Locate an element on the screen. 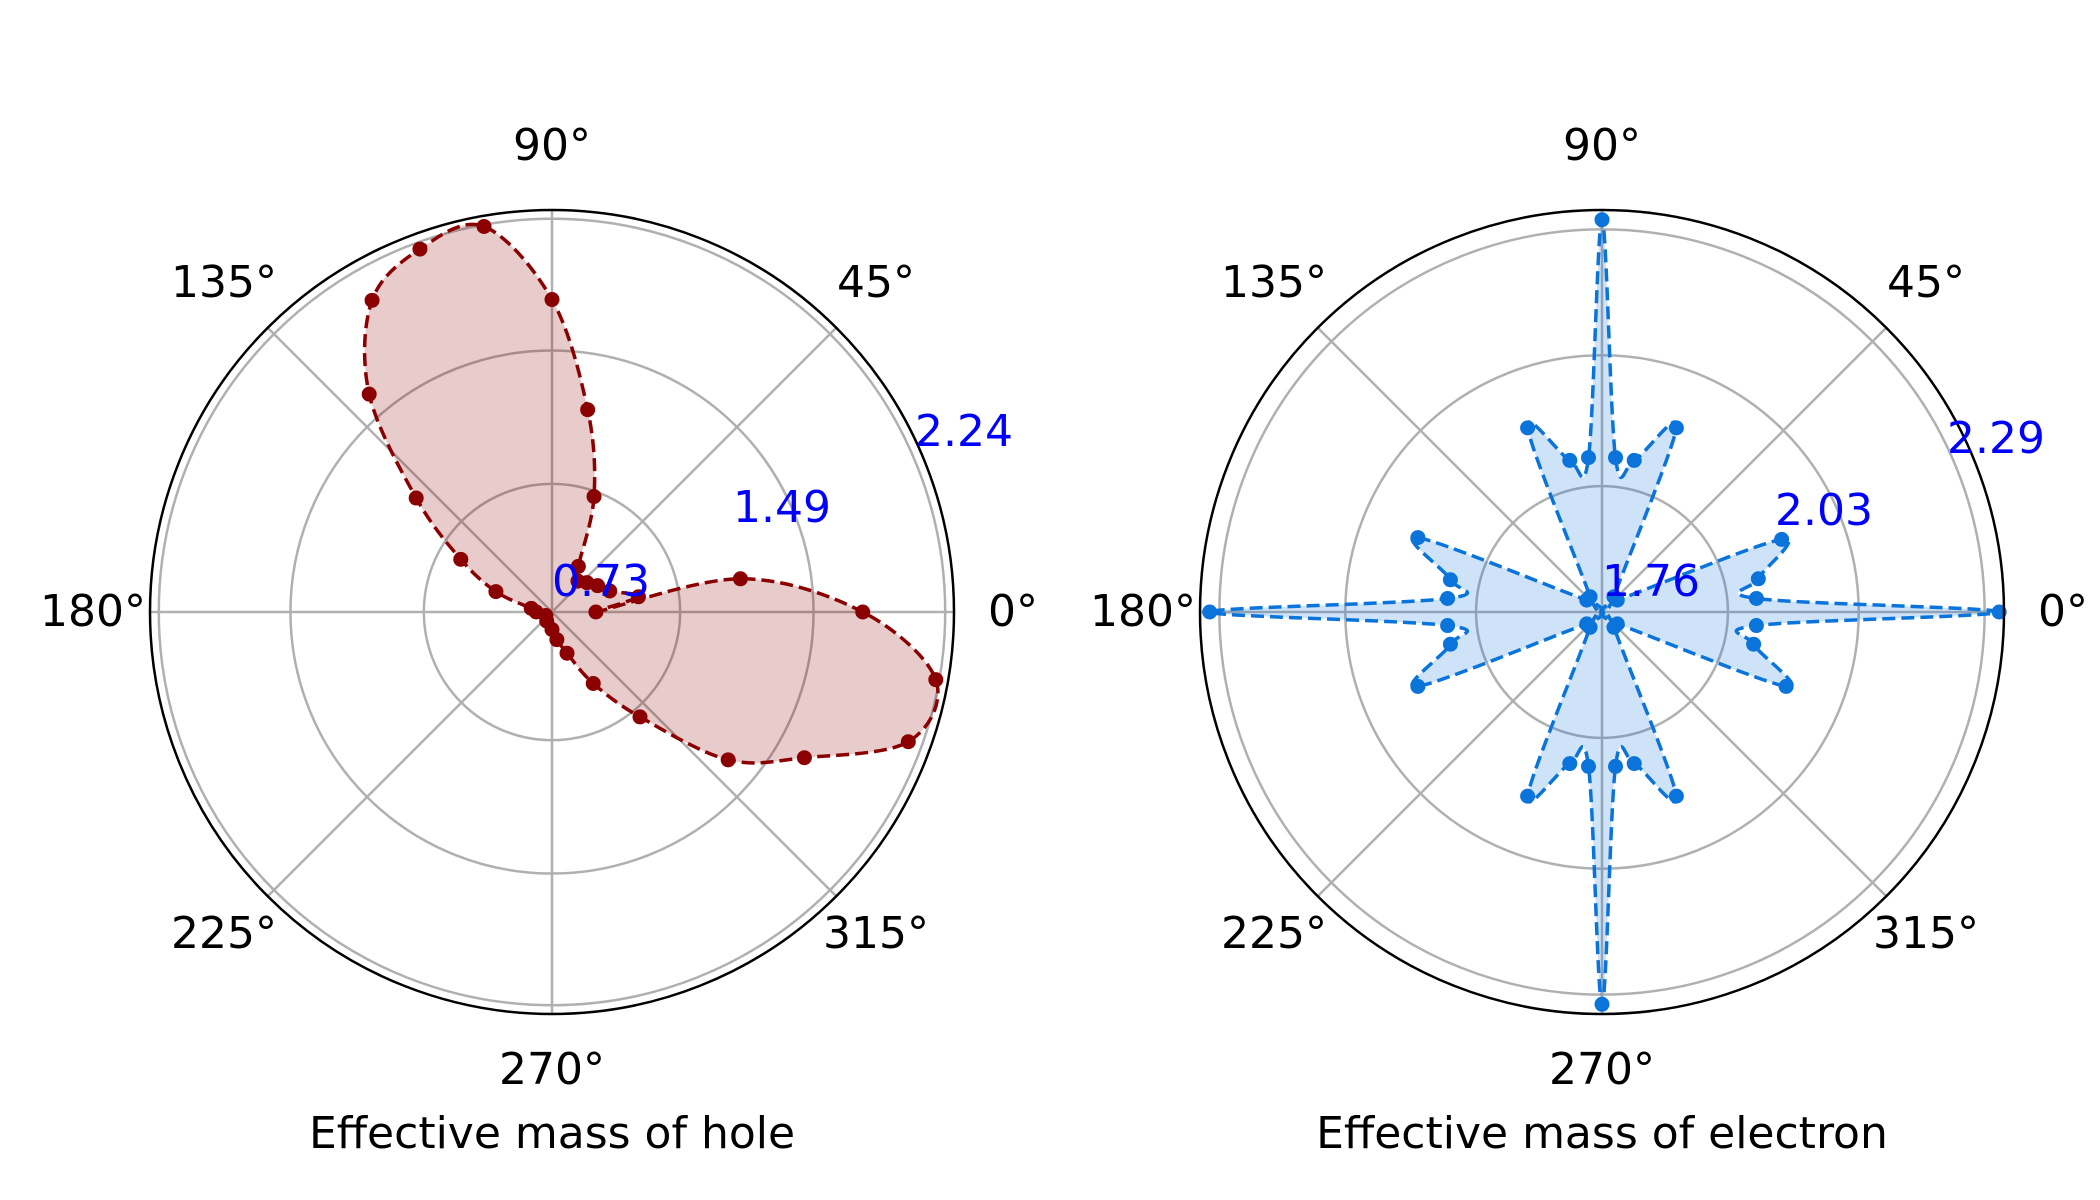 The image size is (2100, 1200). radial-tick-2: 2.29 is located at coordinates (1996, 438).